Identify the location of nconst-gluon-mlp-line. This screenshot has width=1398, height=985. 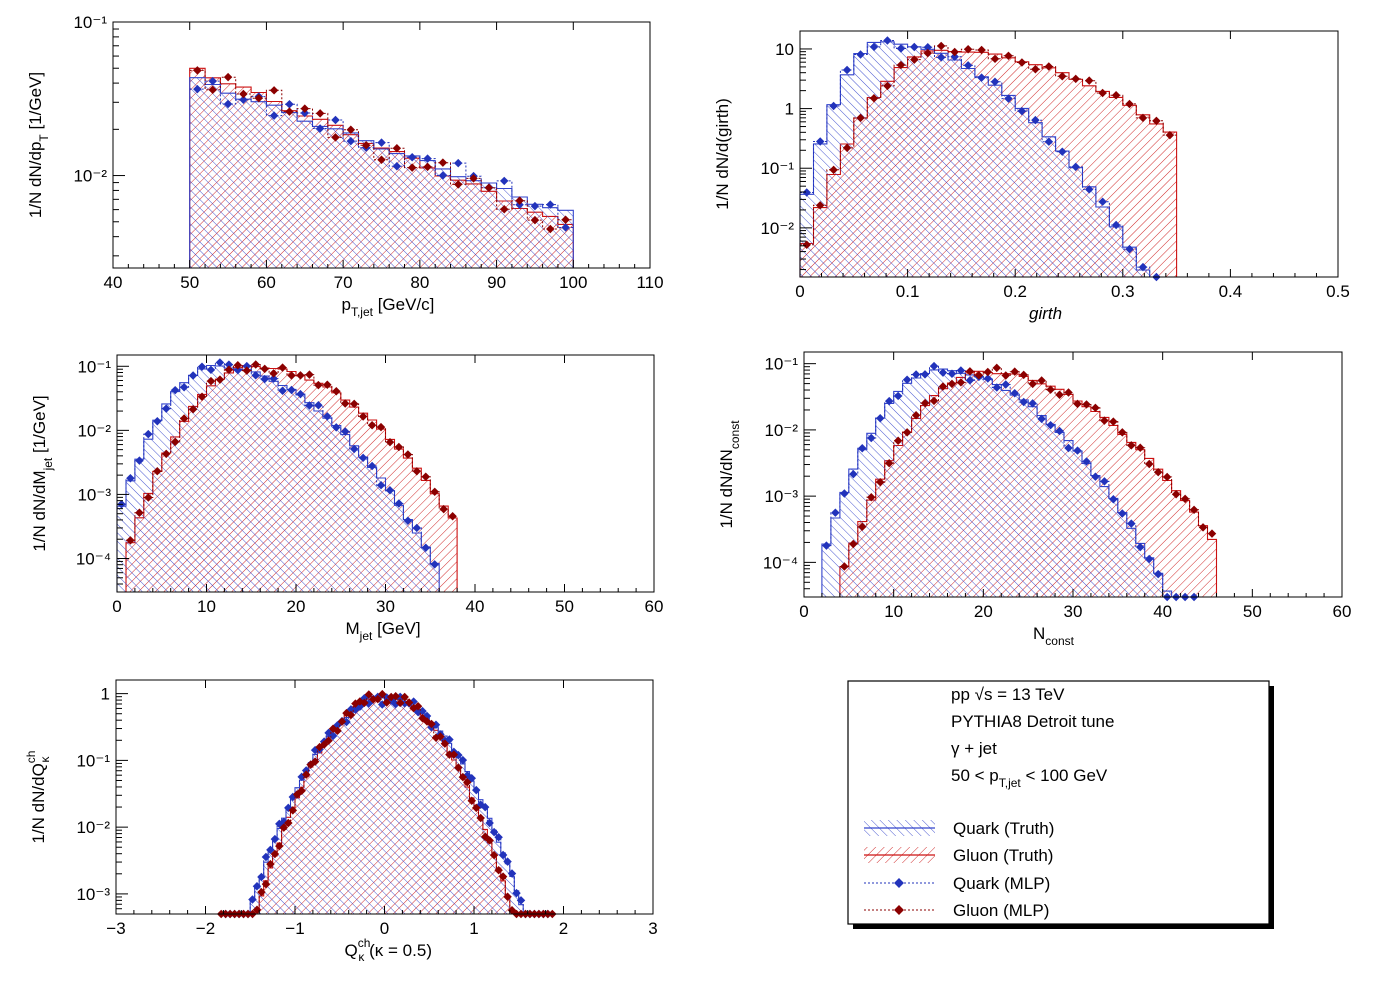
(1028, 467).